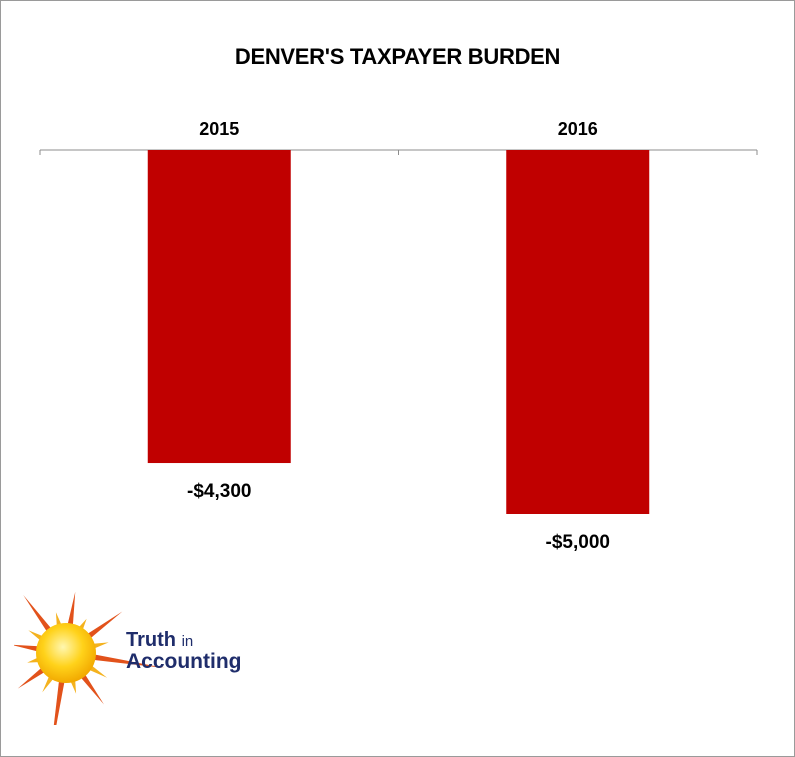 Image resolution: width=795 pixels, height=757 pixels. Describe the element at coordinates (160, 640) in the screenshot. I see `logo-text-truth: Truth in` at that location.